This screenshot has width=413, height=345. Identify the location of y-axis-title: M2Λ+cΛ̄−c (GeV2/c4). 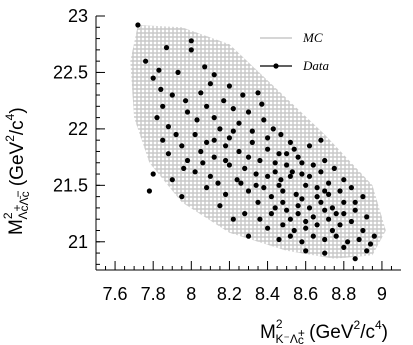
(16, 171).